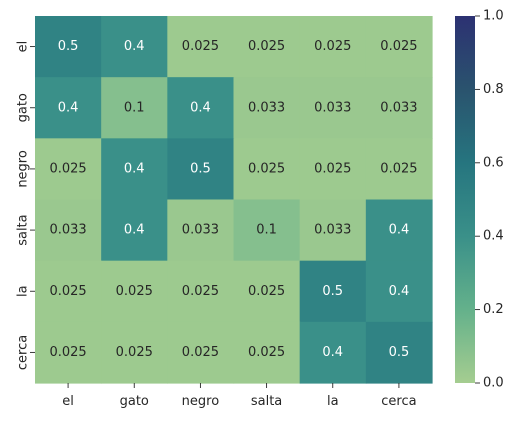  Describe the element at coordinates (23, 291) in the screenshot. I see `y-tick-label: la` at that location.